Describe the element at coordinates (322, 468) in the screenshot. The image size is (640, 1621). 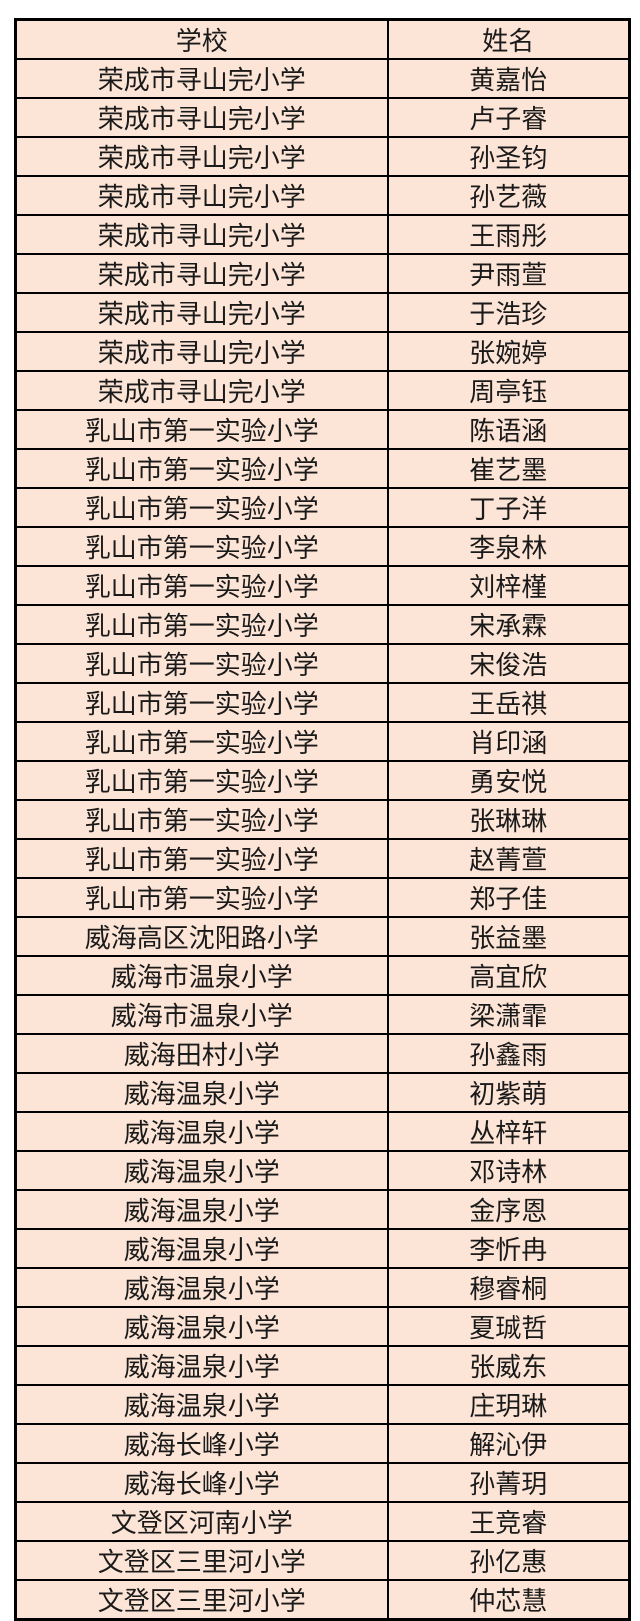
I see `table-row: 乳山市第一实验小学 崔艺墨` at that location.